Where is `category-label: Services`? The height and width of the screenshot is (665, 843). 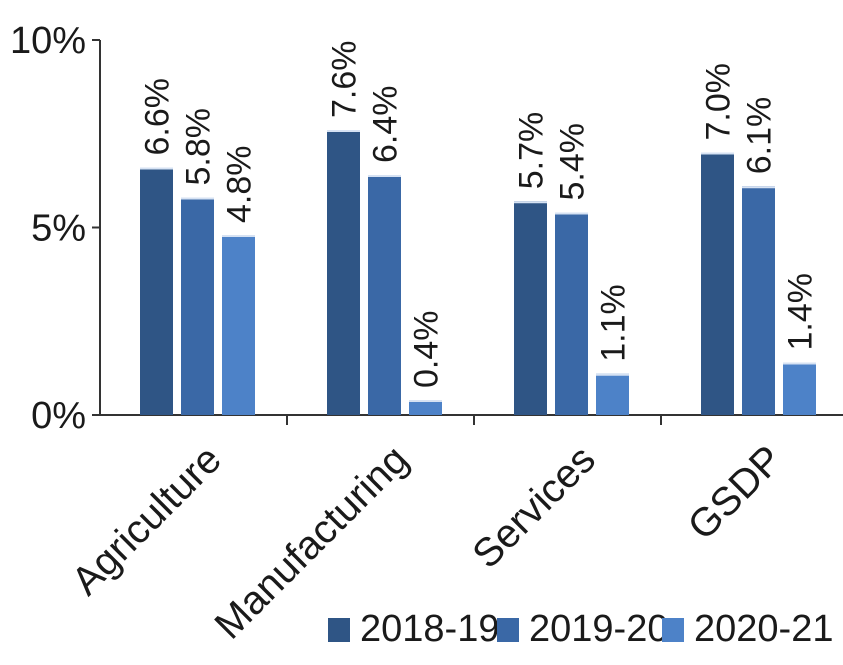 category-label: Services is located at coordinates (534, 507).